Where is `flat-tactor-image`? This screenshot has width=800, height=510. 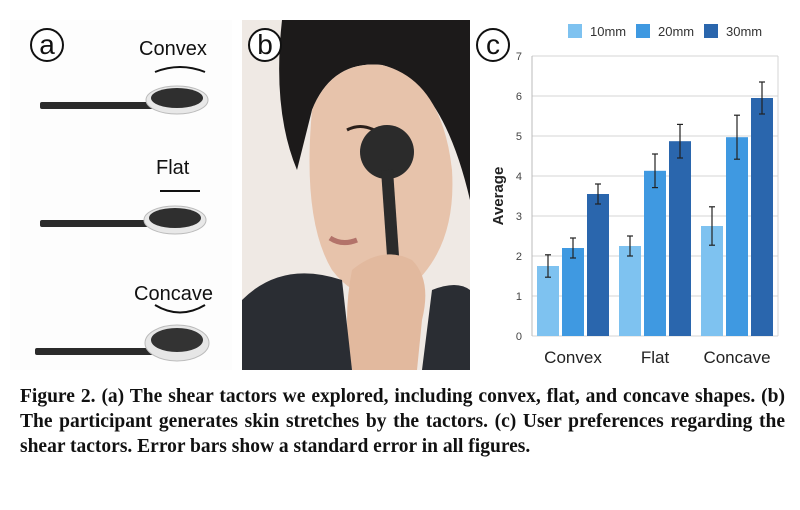
flat-tactor-image is located at coordinates (123, 212).